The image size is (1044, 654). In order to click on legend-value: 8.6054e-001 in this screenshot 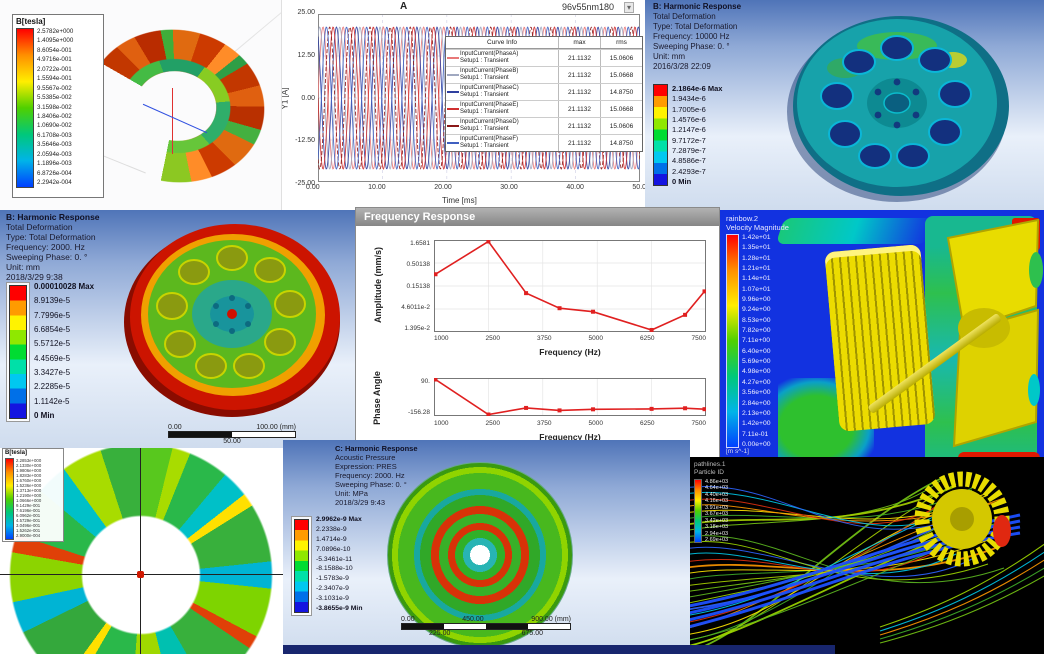, I will do `click(54, 50)`.